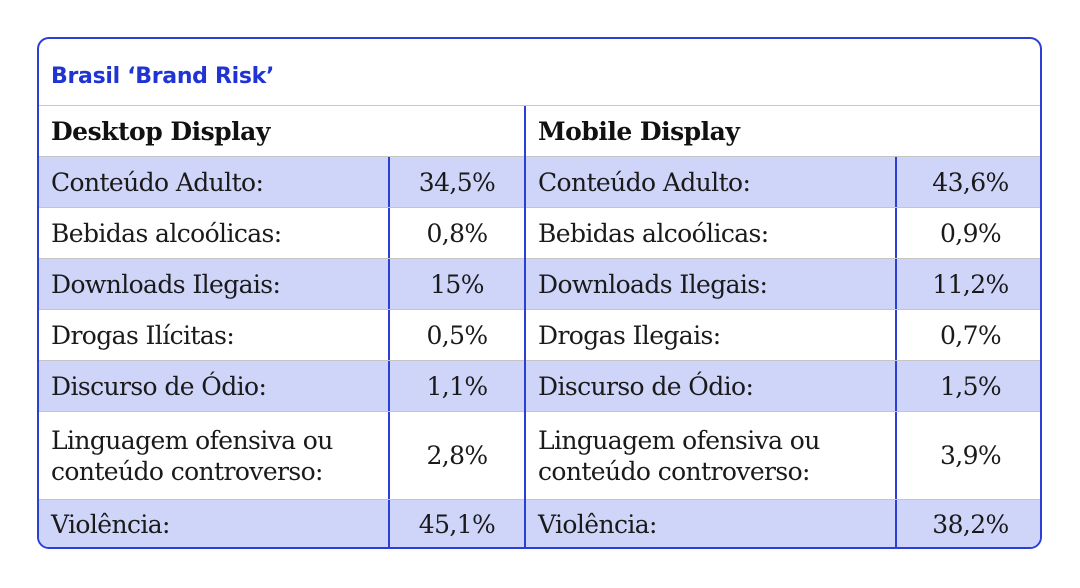  What do you see at coordinates (456, 182) in the screenshot?
I see `row-value: 34,5%` at bounding box center [456, 182].